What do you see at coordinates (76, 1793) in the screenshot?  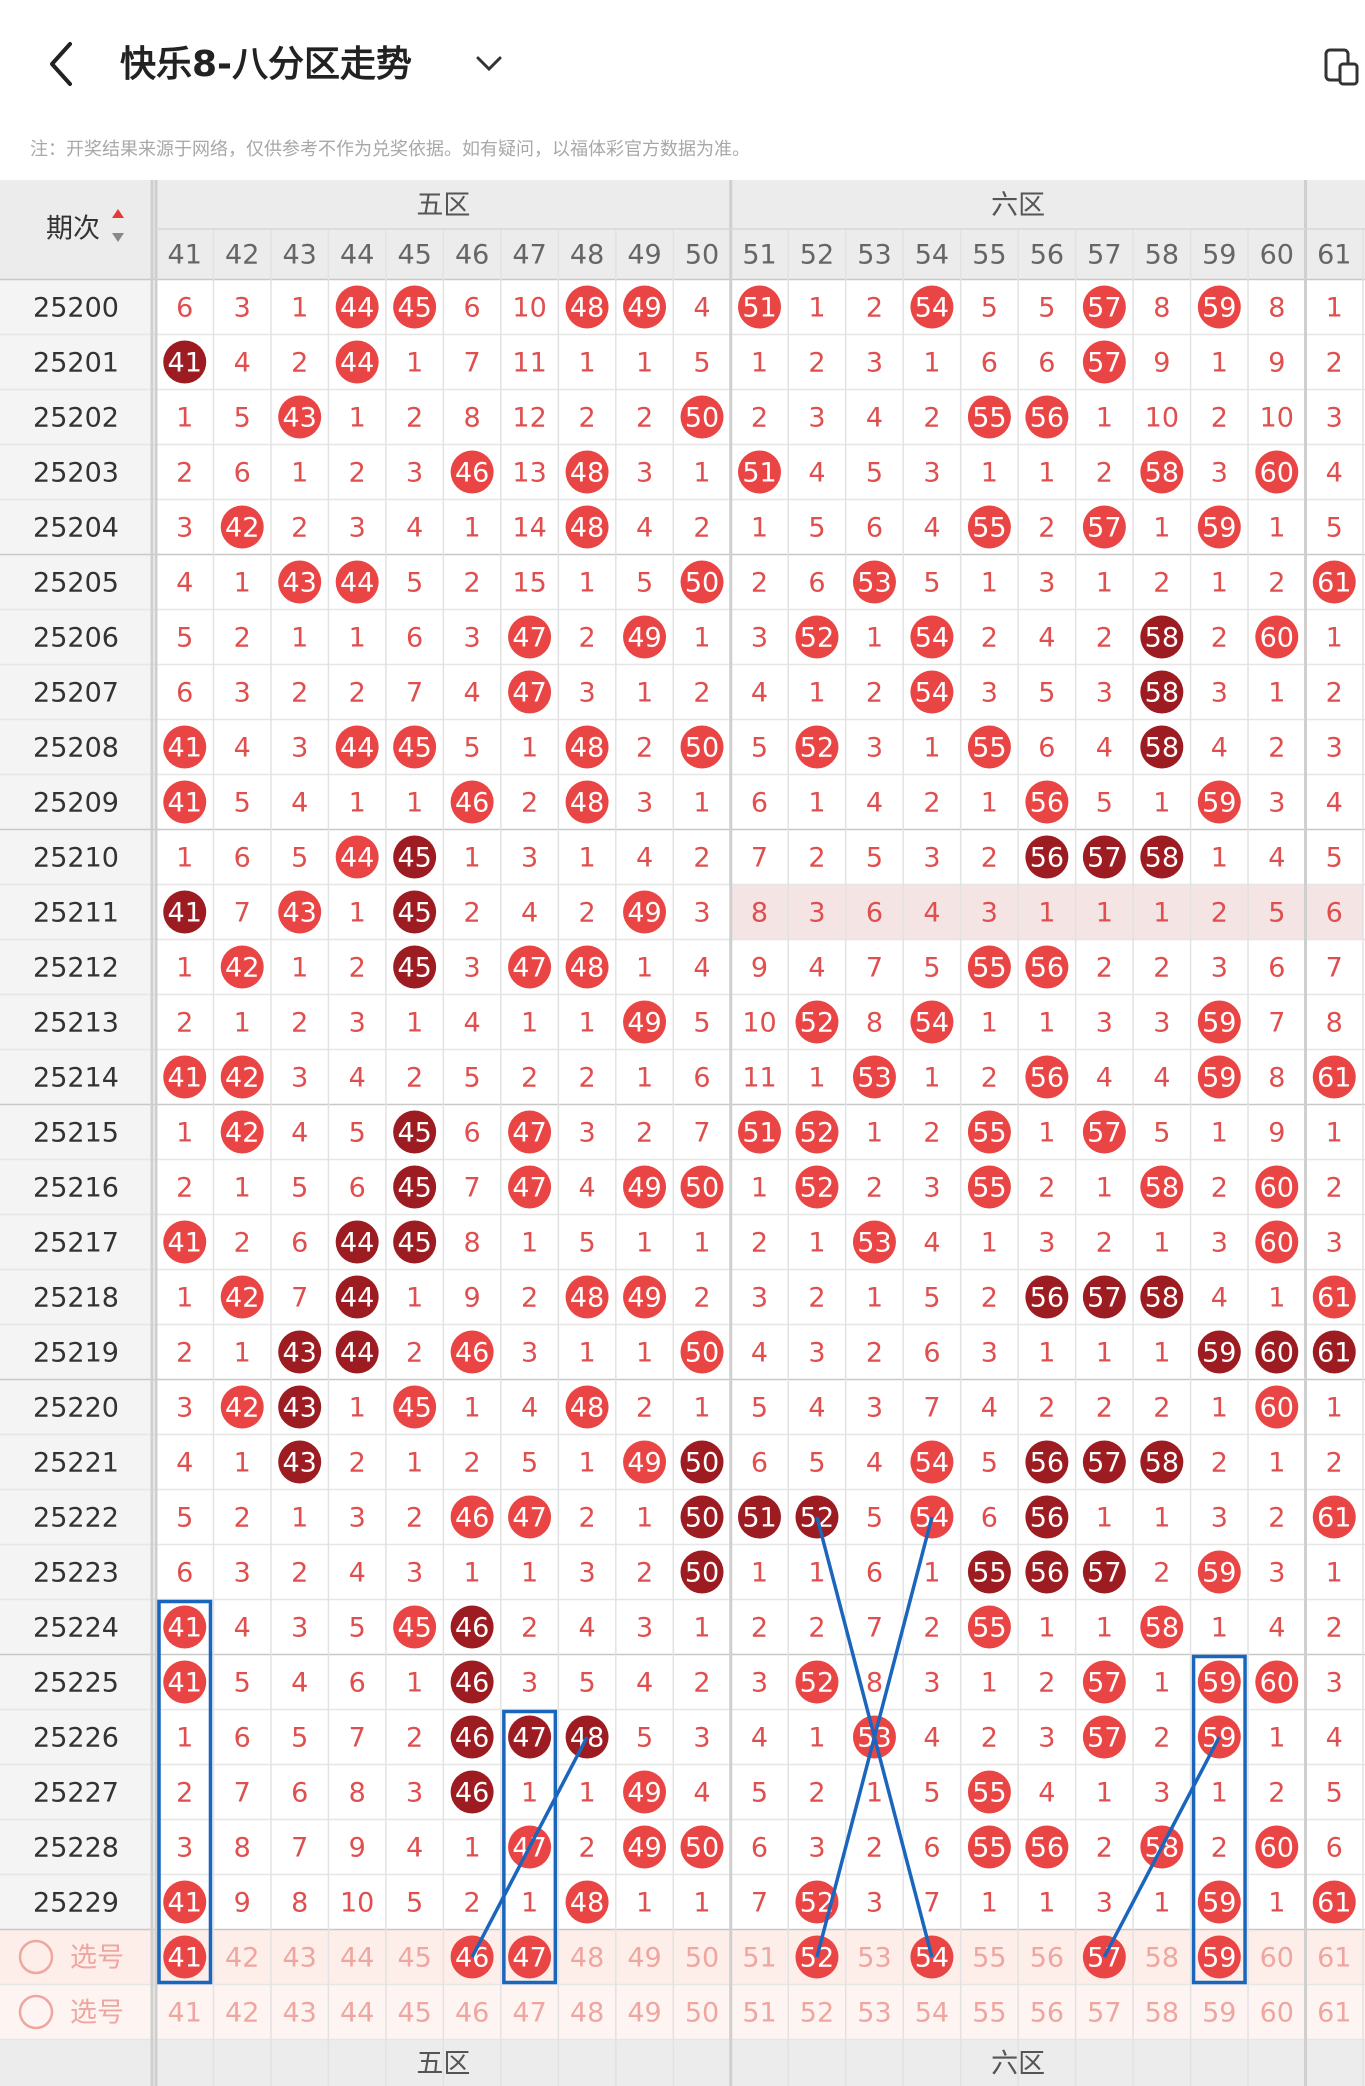 I see `period: 25227` at bounding box center [76, 1793].